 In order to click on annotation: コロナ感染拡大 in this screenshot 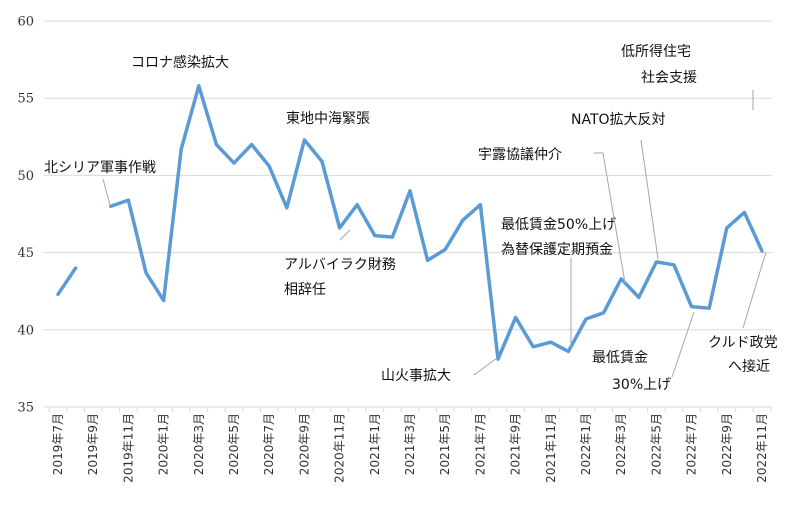, I will do `click(180, 62)`.